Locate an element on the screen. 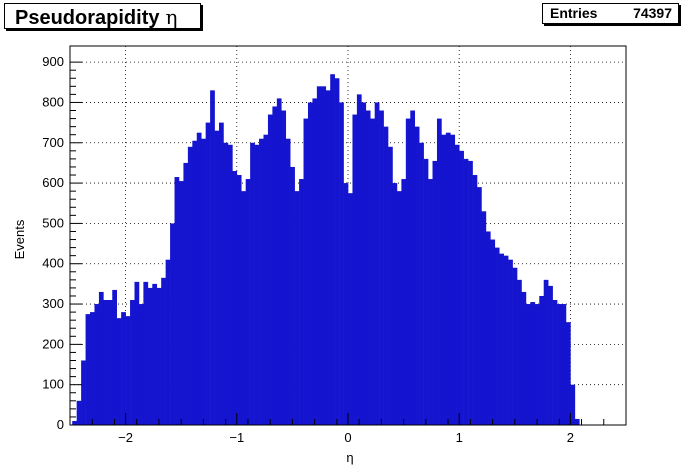 The image size is (696, 472). y-tick-label: 100 is located at coordinates (53, 384).